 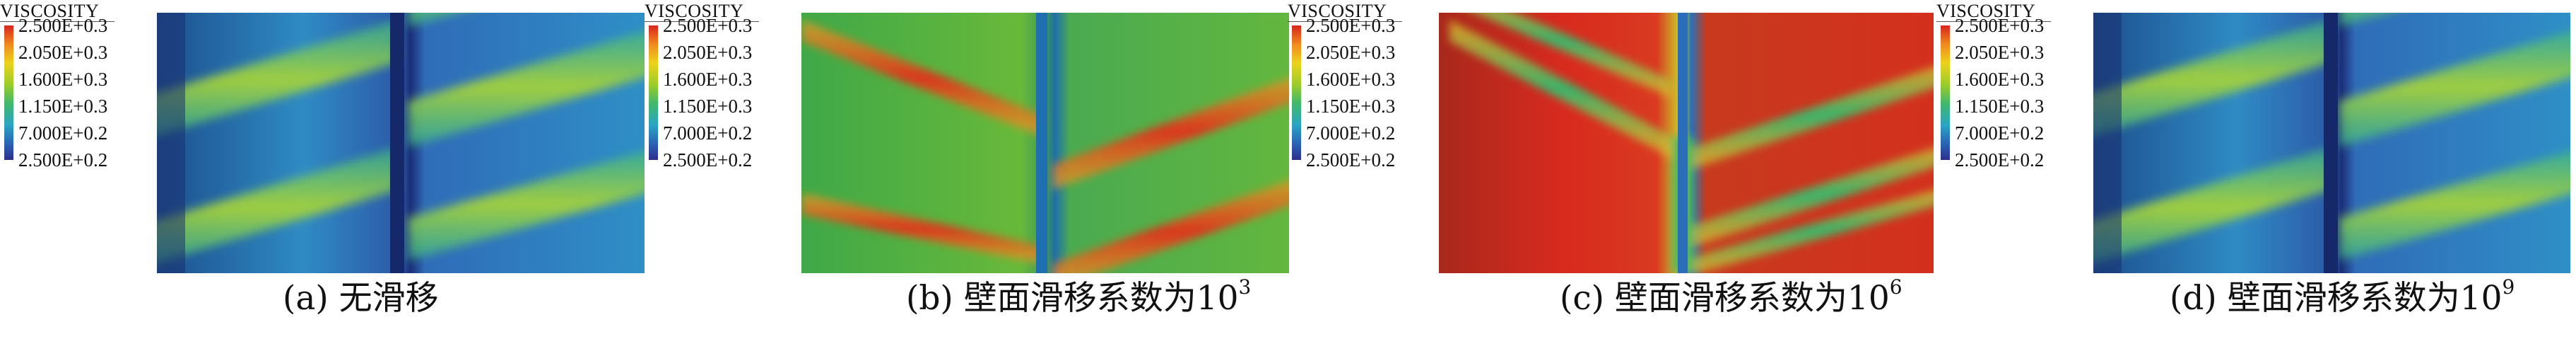 I want to click on caption-exponent: 9, so click(x=2508, y=287).